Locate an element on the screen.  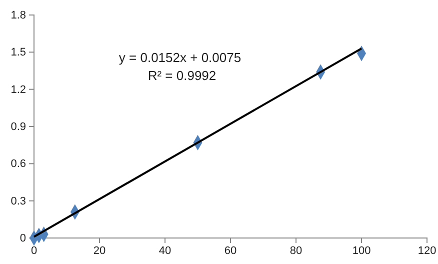
annotation: R² = 0.9992 is located at coordinates (182, 75).